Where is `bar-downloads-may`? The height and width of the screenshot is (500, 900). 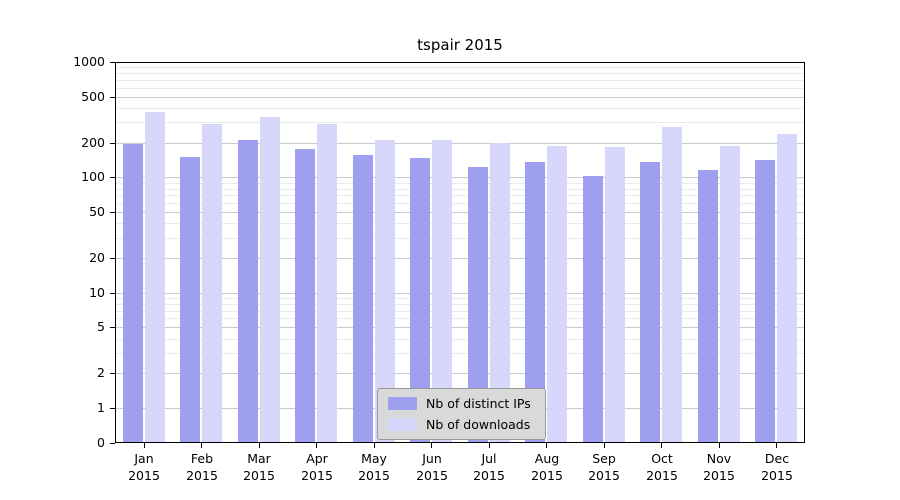
bar-downloads-may is located at coordinates (385, 291).